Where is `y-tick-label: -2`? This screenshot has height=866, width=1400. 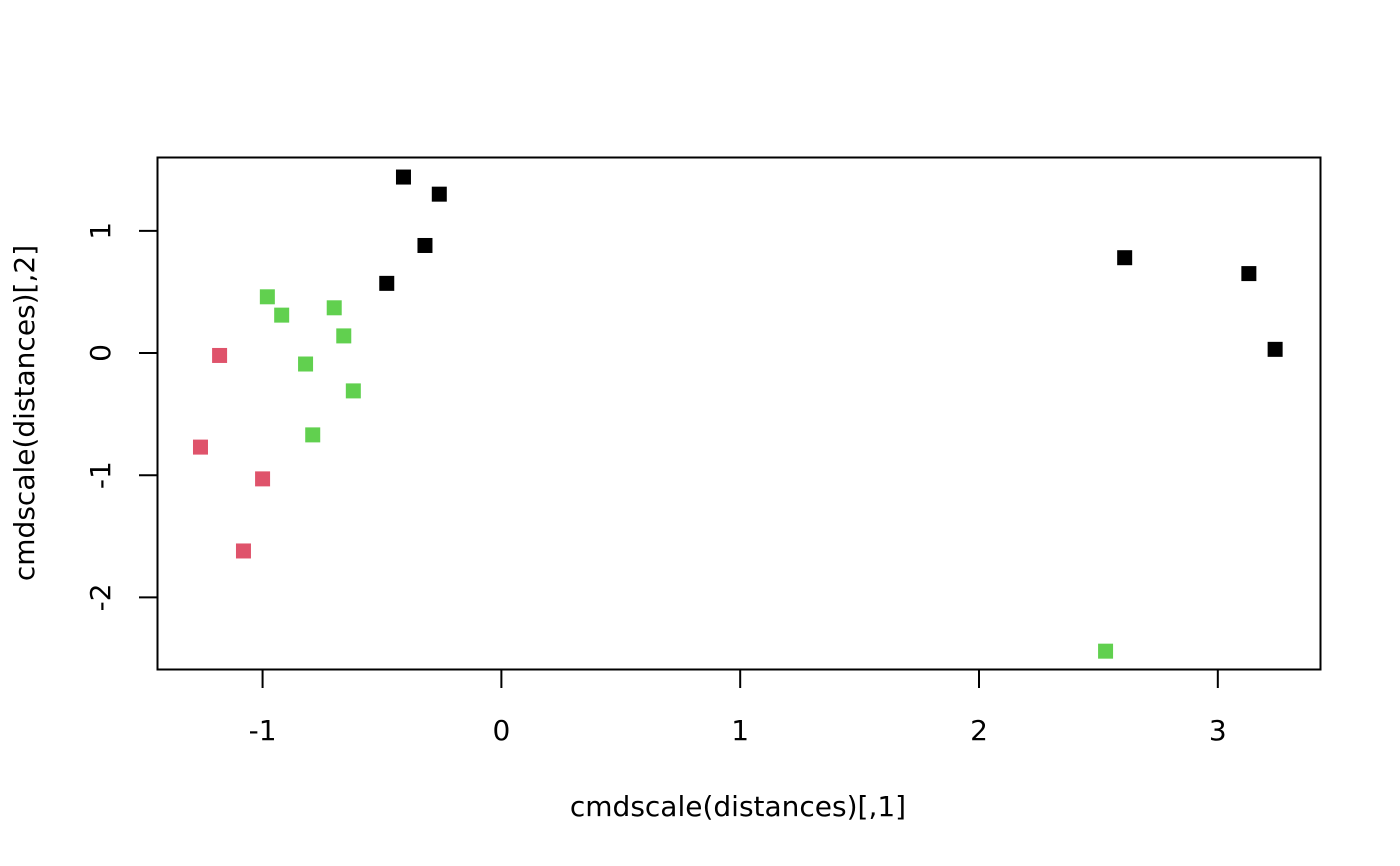
y-tick-label: -2 is located at coordinates (100, 597).